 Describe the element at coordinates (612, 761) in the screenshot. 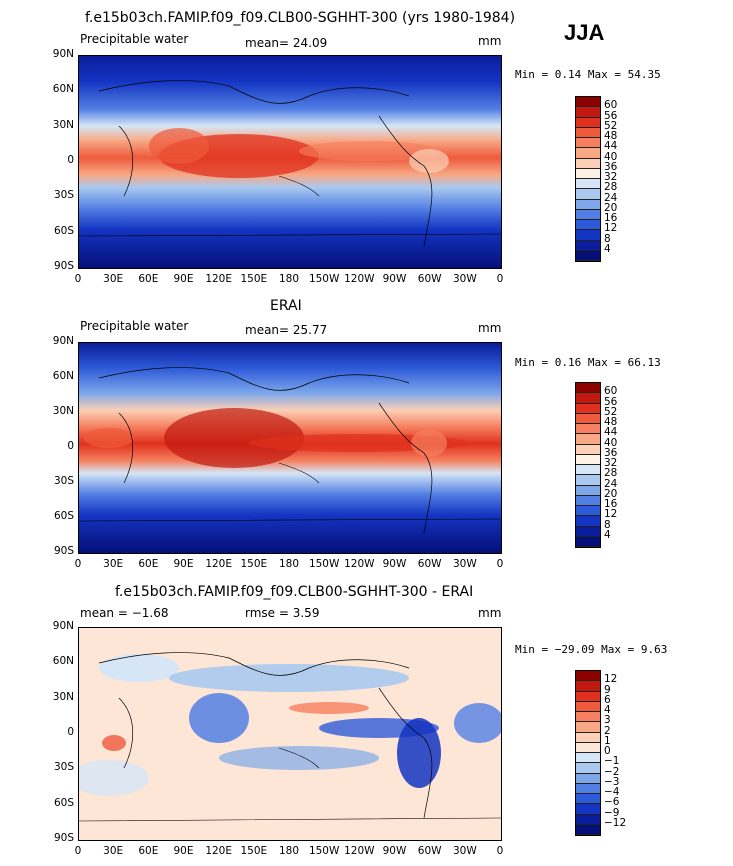

I see `legend-level-label: −1` at that location.